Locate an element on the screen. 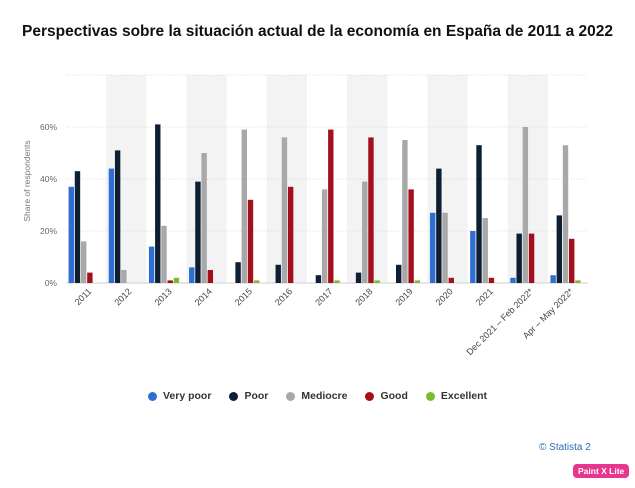 The height and width of the screenshot is (488, 635). legend-label: Poor is located at coordinates (256, 396).